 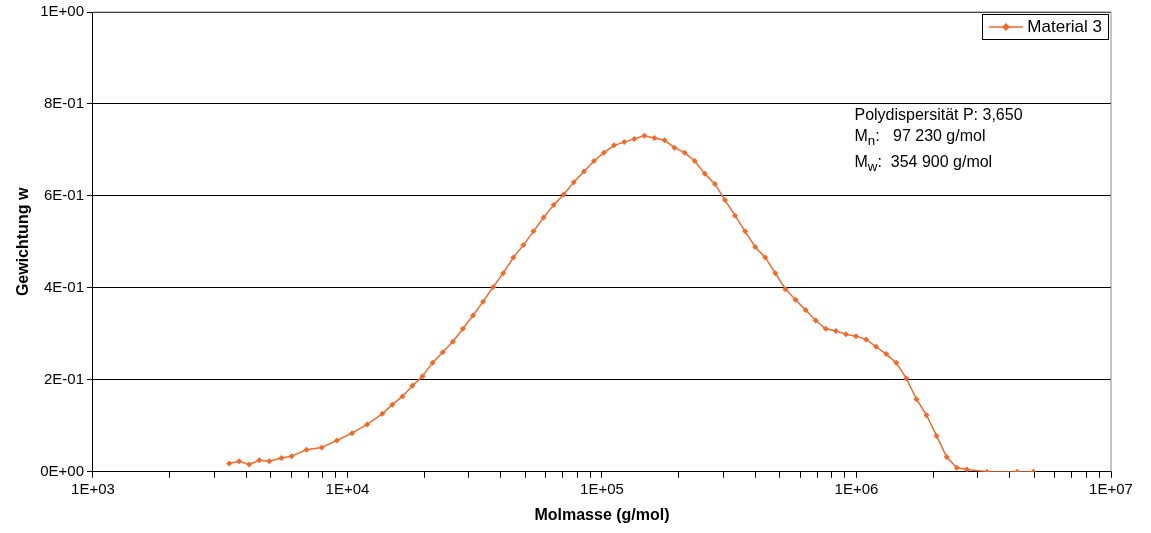 What do you see at coordinates (856, 488) in the screenshot?
I see `x-tick-label: 1E+06` at bounding box center [856, 488].